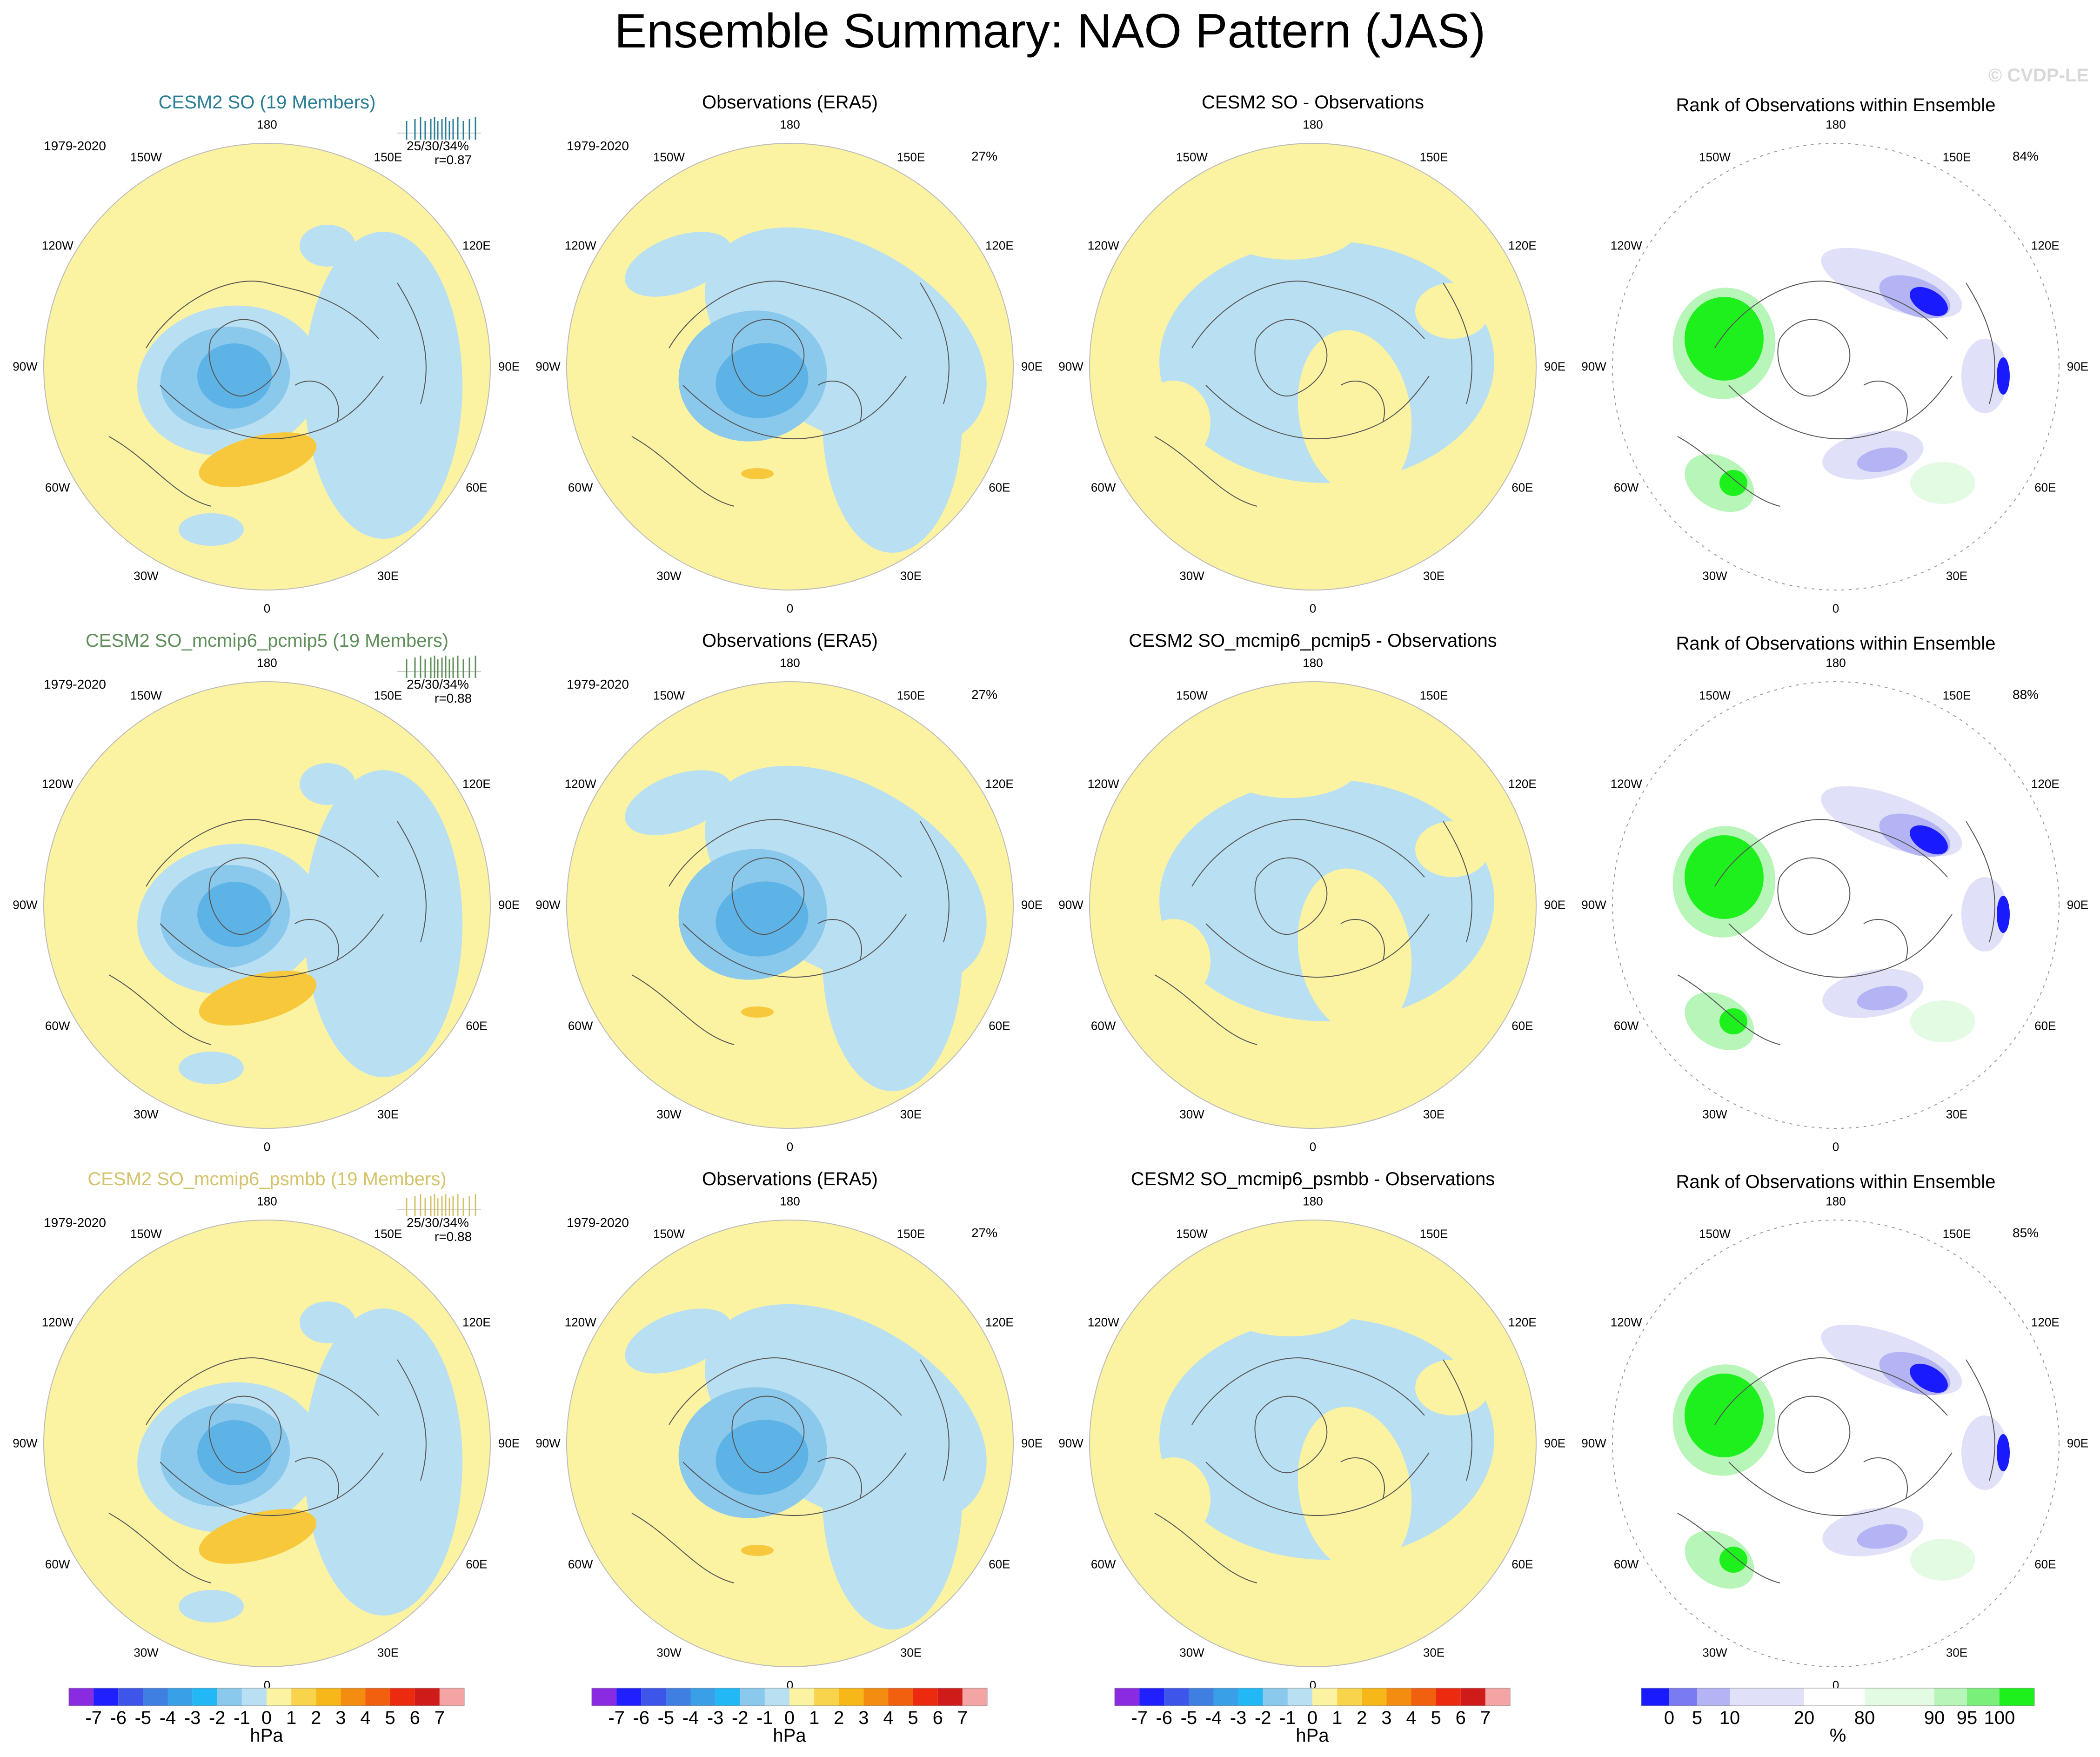 This screenshot has width=2100, height=1757. Describe the element at coordinates (715, 1718) in the screenshot. I see `colorbar-tick-label: -3` at that location.